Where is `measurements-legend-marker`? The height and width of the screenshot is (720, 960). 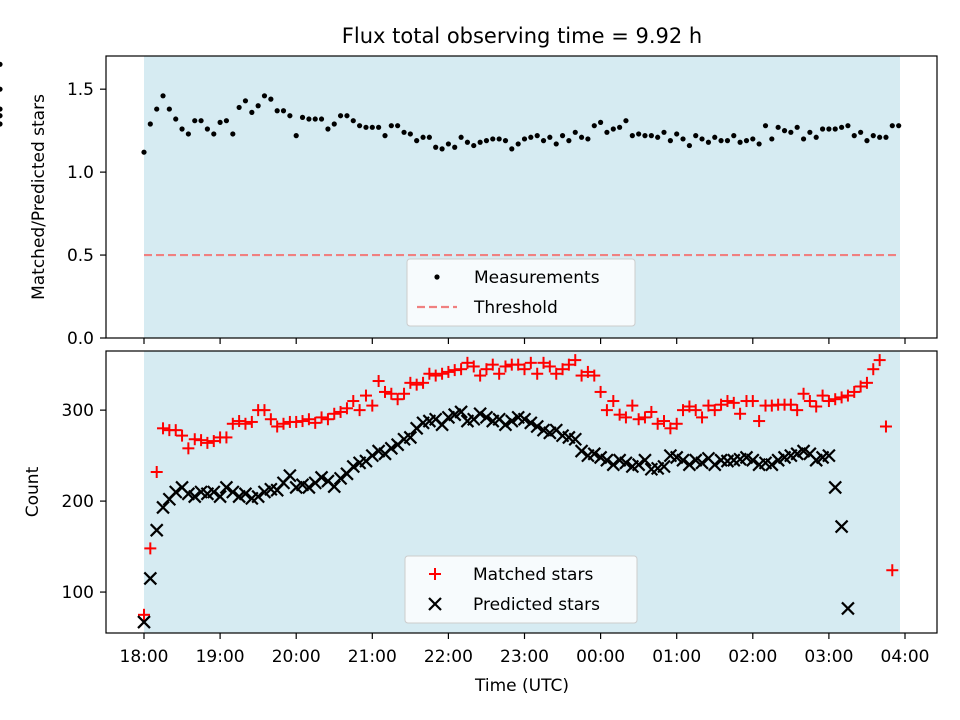 measurements-legend-marker is located at coordinates (437, 277).